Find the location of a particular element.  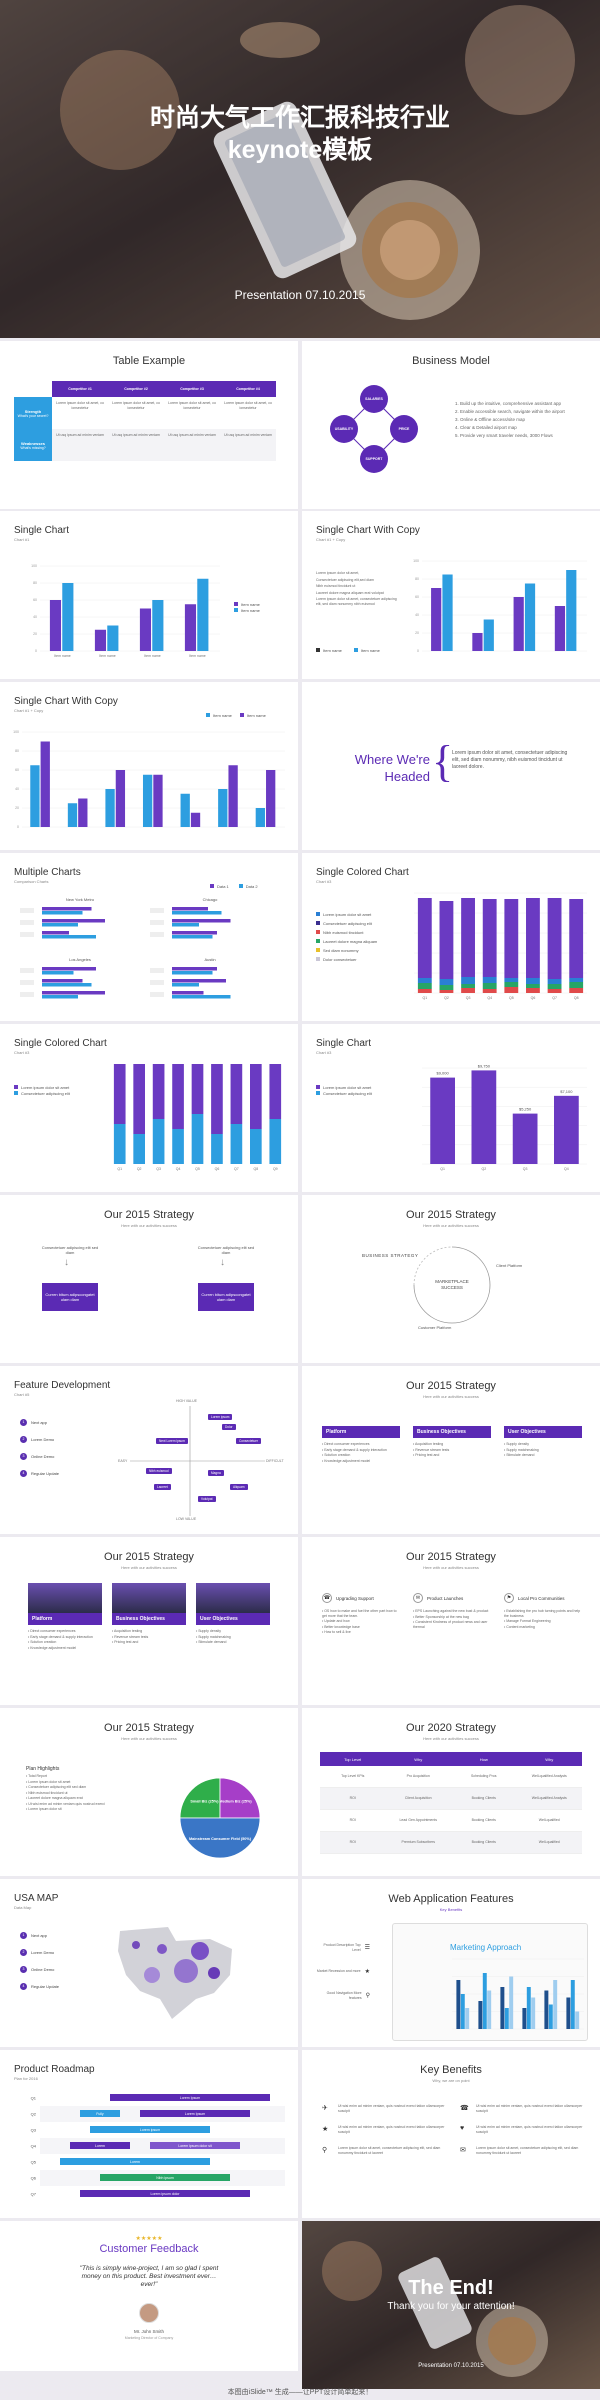

roadmap-row-label: Q7 is located at coordinates (34, 2194).